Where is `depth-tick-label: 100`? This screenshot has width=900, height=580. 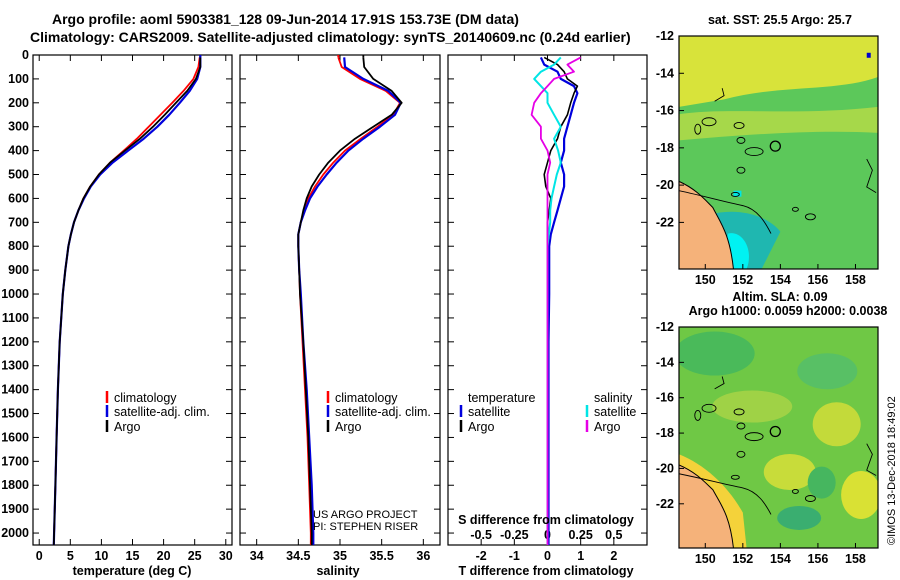 depth-tick-label: 100 is located at coordinates (18, 79).